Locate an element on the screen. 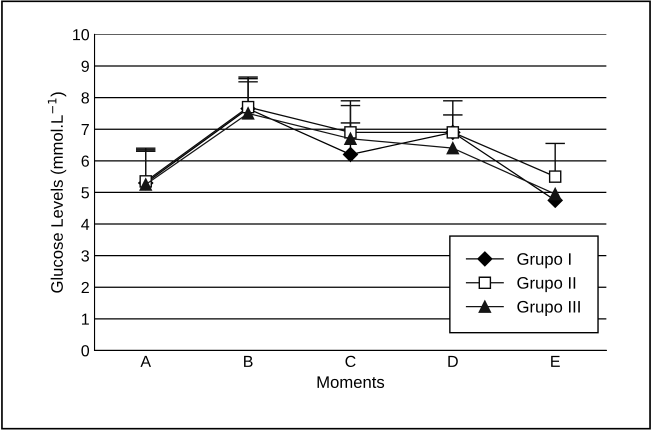 The height and width of the screenshot is (430, 652). y-tick-label: 7 is located at coordinates (85, 129).